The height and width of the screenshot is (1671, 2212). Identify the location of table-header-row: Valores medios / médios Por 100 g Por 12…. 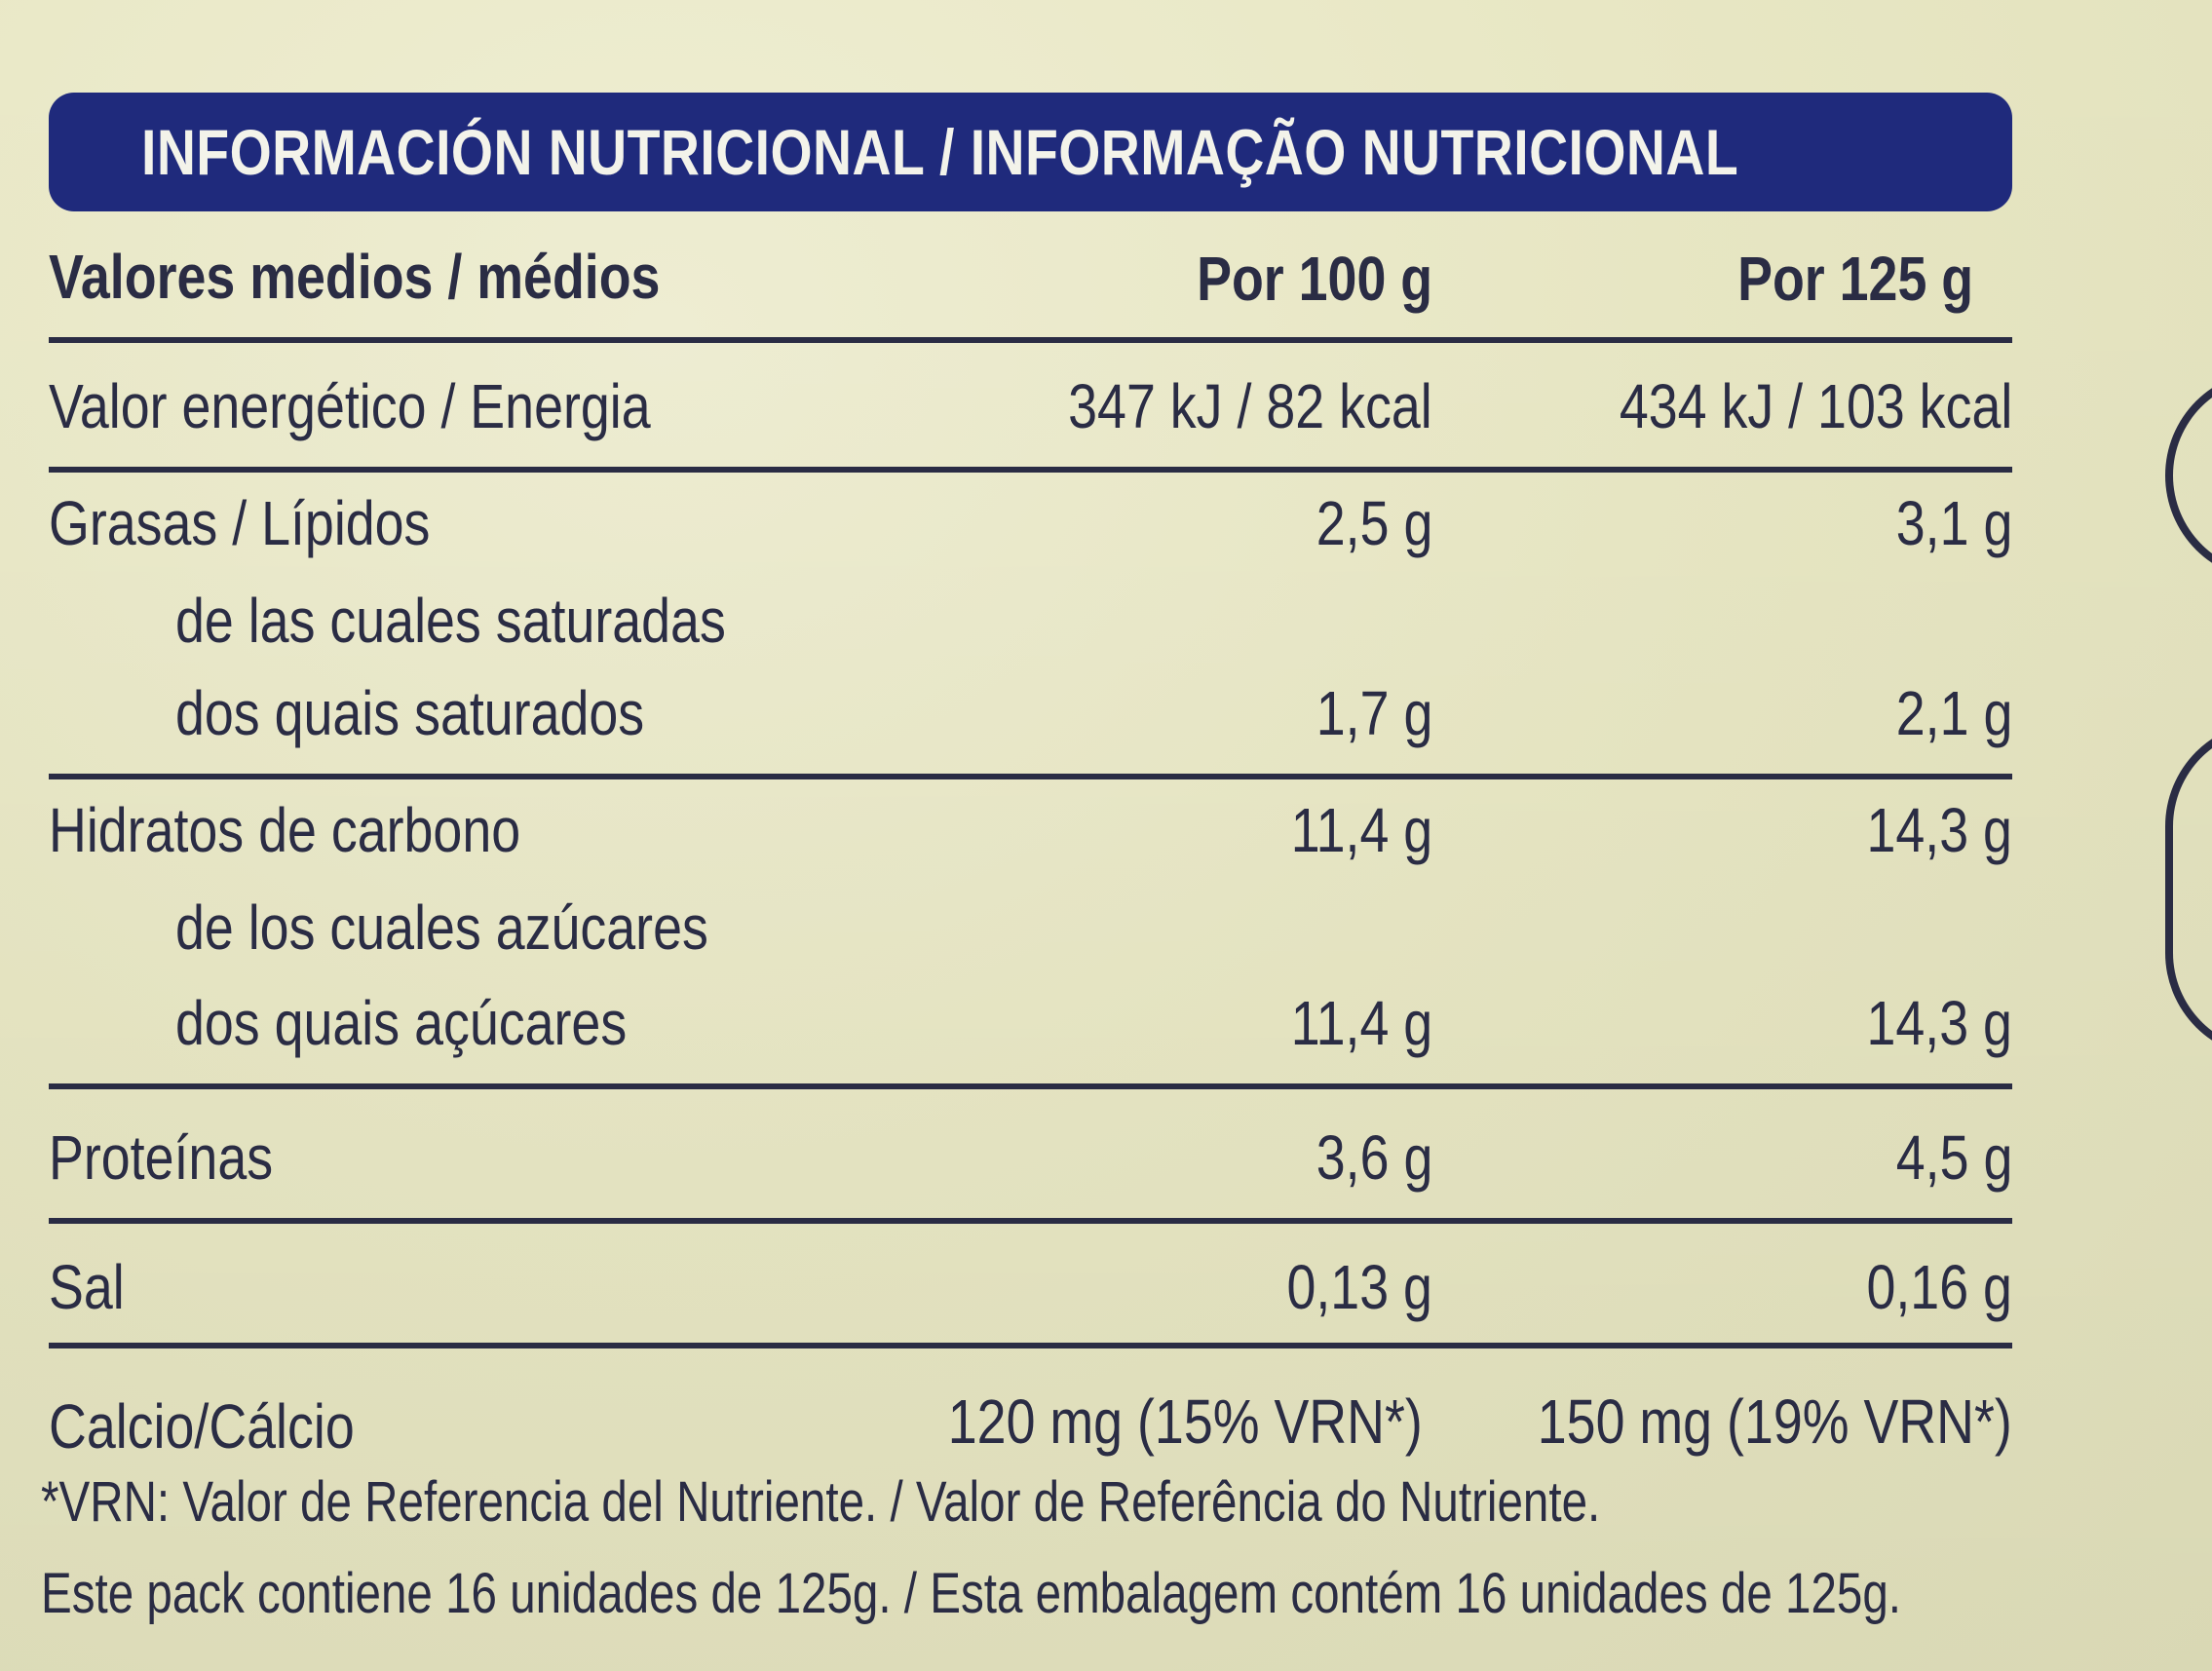
(1030, 277).